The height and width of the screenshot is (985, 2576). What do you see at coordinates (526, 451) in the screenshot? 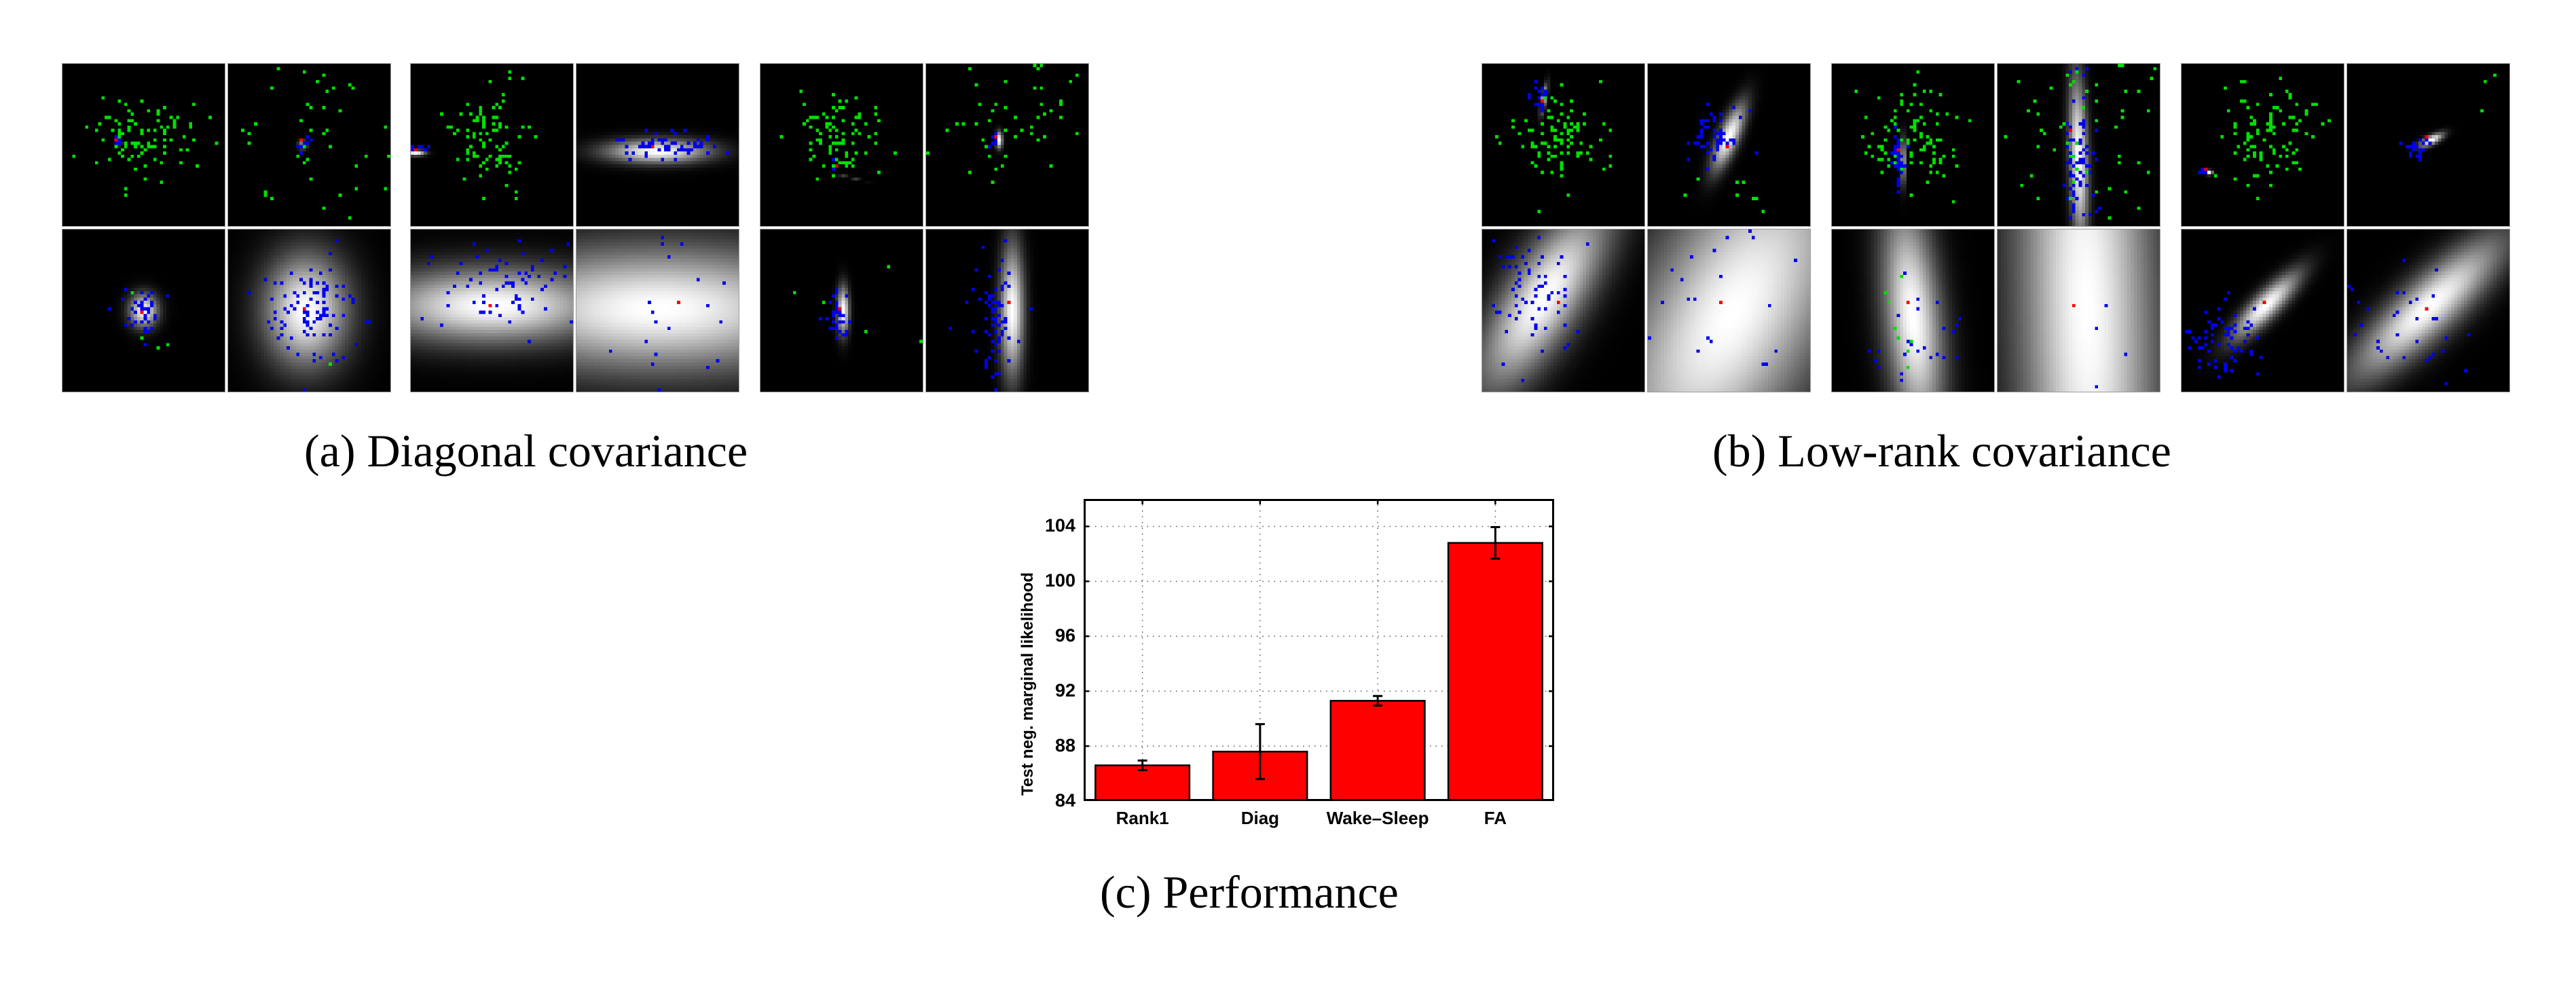
I see `caption-a: (a) Diagonal covariance` at bounding box center [526, 451].